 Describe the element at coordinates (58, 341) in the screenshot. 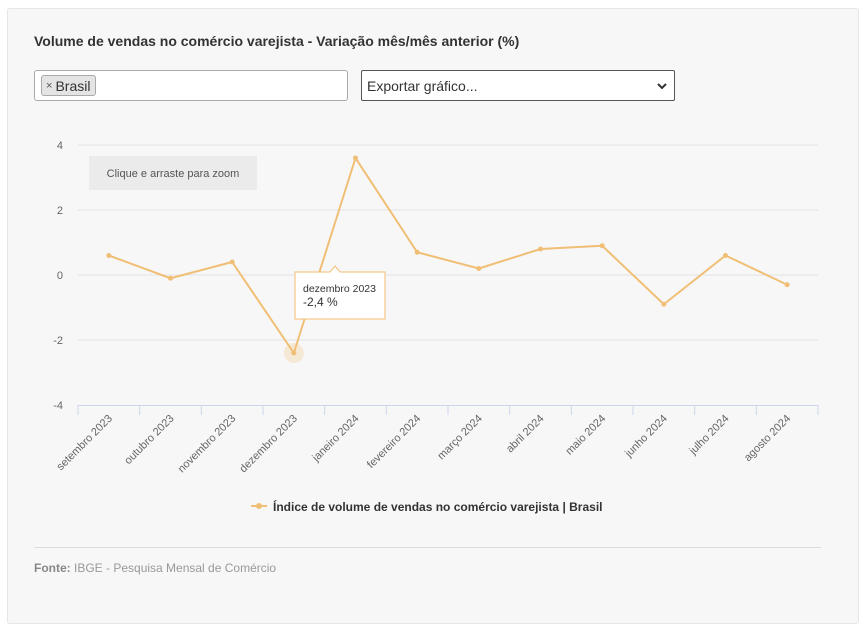

I see `y-tick-label: -2` at that location.